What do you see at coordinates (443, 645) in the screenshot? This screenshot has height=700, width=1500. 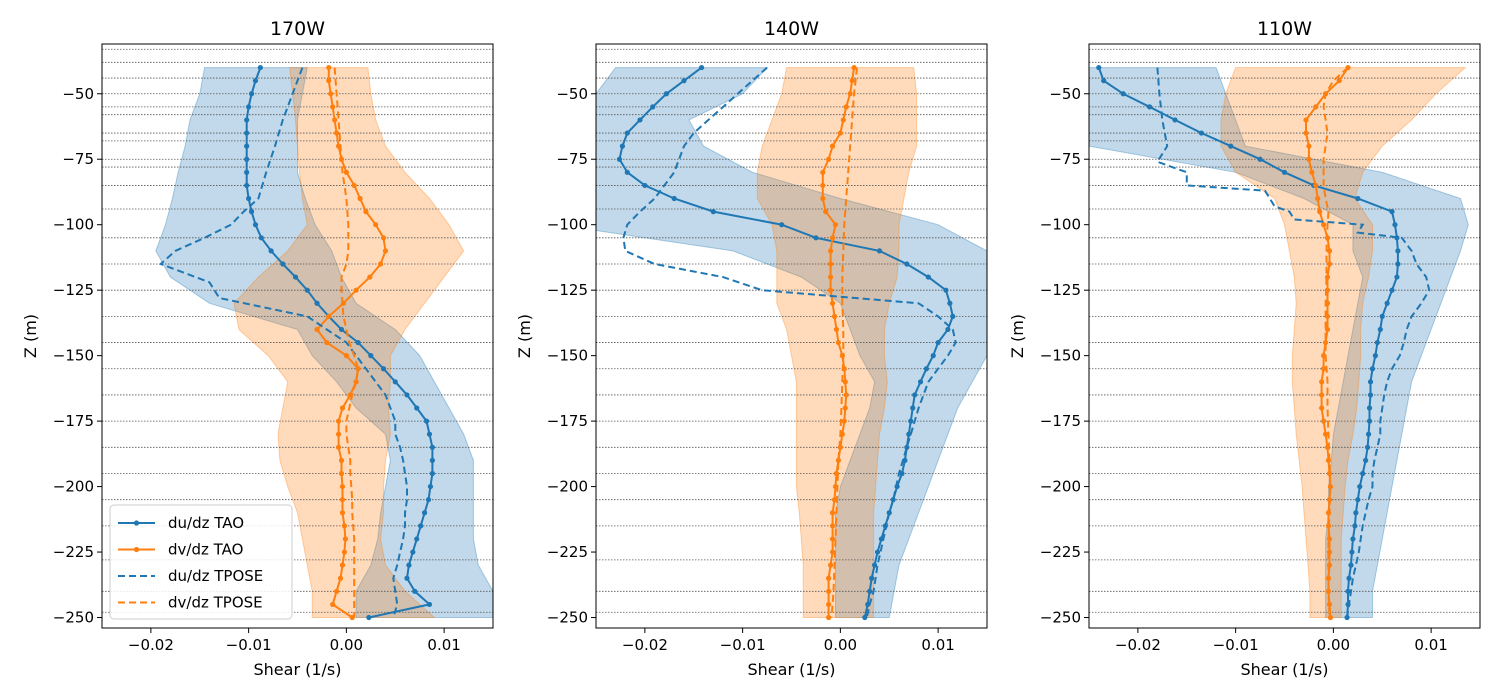 I see `x-tick-label: 0.01` at bounding box center [443, 645].